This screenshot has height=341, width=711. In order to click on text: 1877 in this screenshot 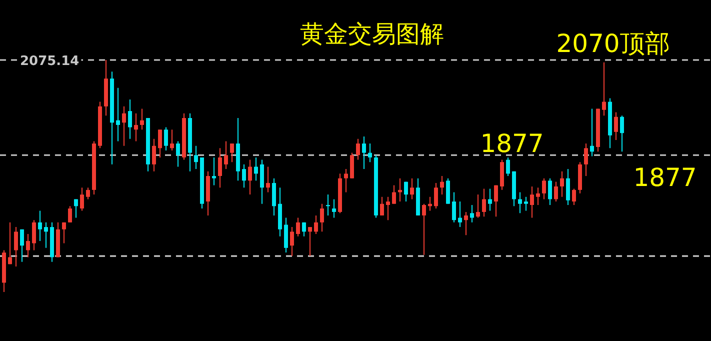, I will do `click(665, 177)`.